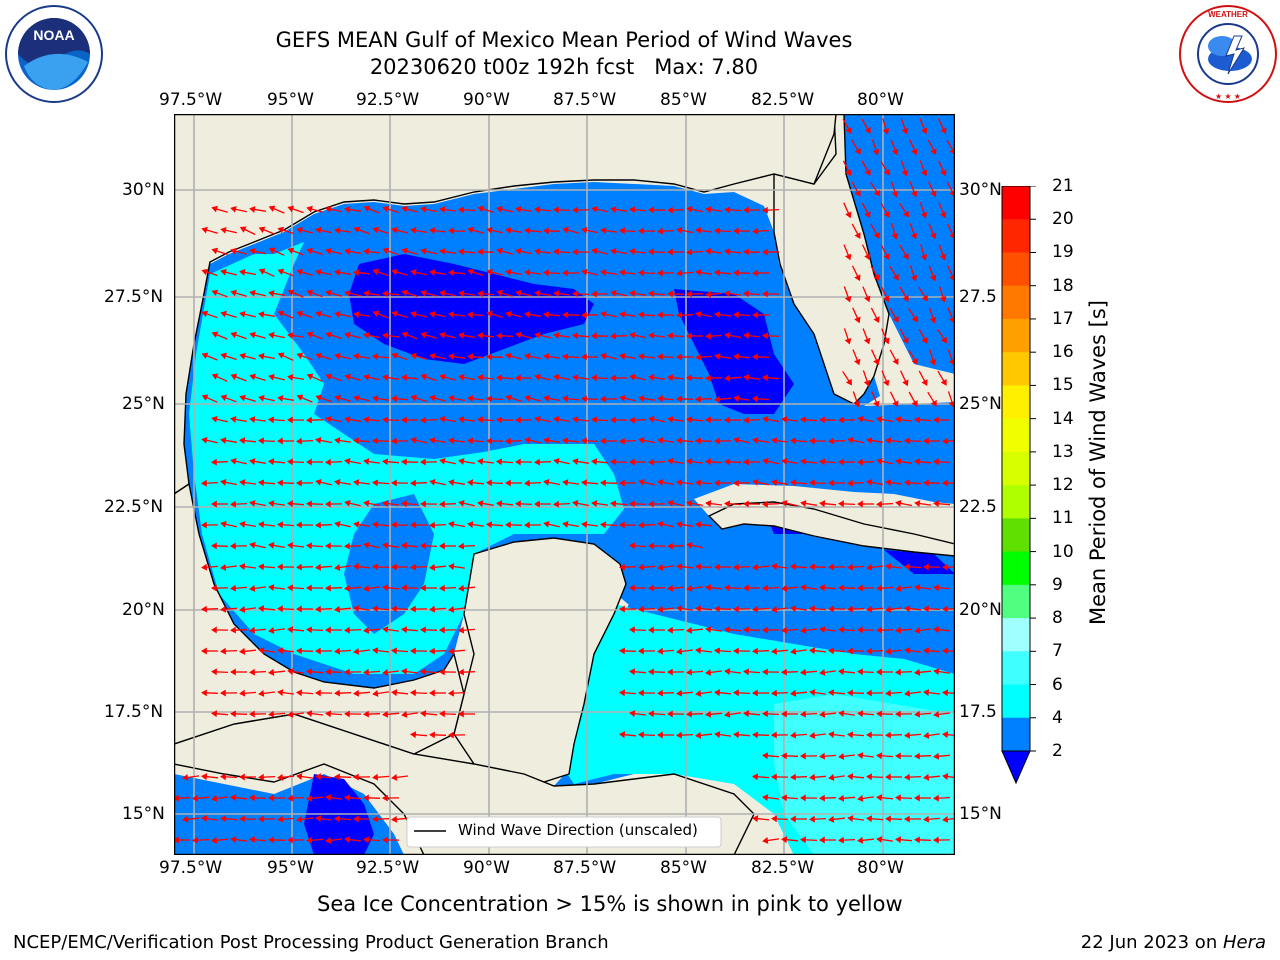  Describe the element at coordinates (388, 868) in the screenshot. I see `lon-label-bottom: 92.5°W` at that location.